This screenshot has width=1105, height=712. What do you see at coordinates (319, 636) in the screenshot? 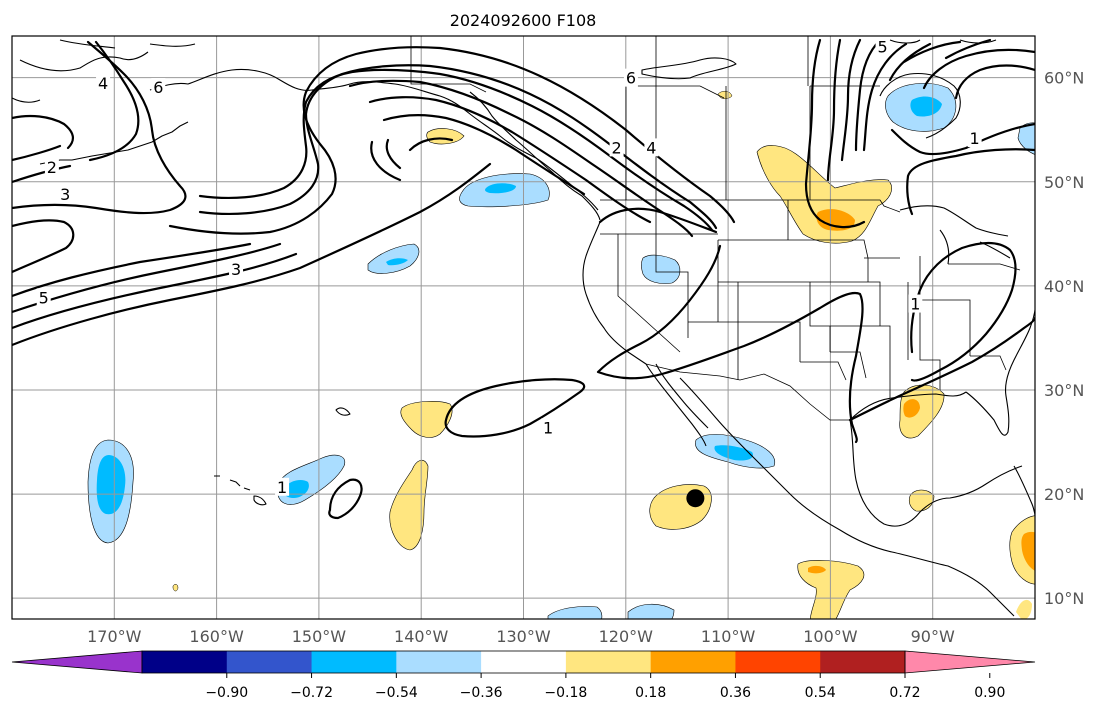
I see `lon-tick-label: 150°W` at bounding box center [319, 636].